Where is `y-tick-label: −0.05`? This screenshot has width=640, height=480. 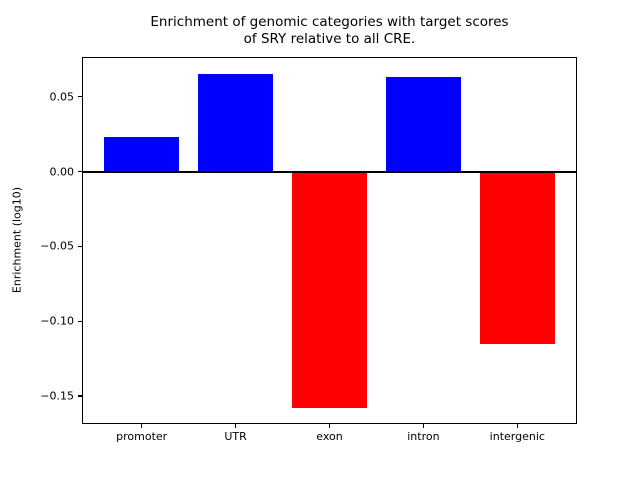 y-tick-label: −0.05 is located at coordinates (57, 246).